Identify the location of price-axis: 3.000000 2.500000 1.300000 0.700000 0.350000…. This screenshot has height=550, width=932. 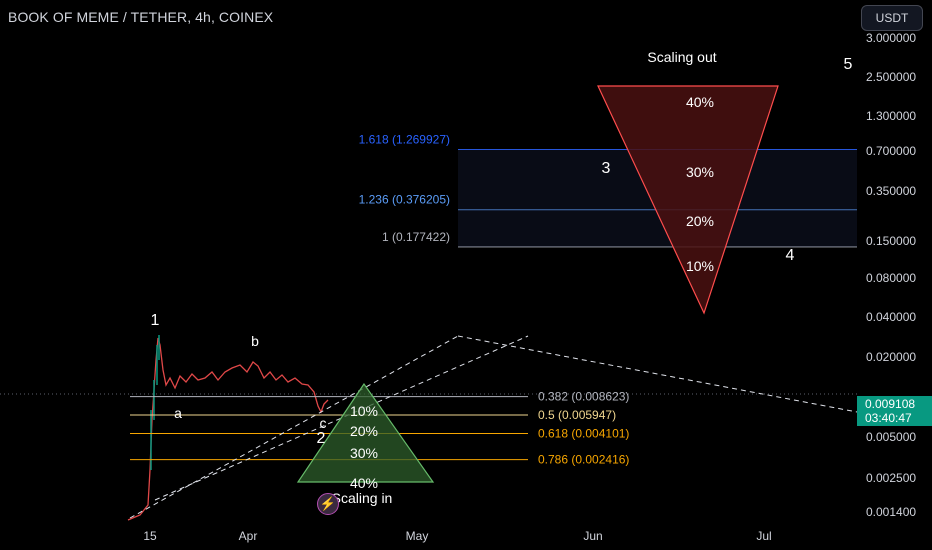
(891, 275).